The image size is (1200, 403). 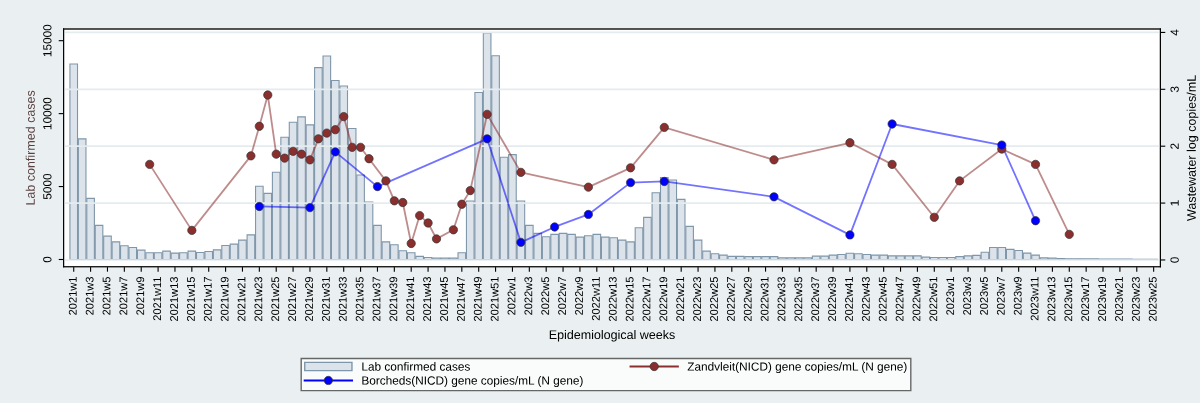 What do you see at coordinates (1174, 260) in the screenshot?
I see `y2-tick-label: 0` at bounding box center [1174, 260].